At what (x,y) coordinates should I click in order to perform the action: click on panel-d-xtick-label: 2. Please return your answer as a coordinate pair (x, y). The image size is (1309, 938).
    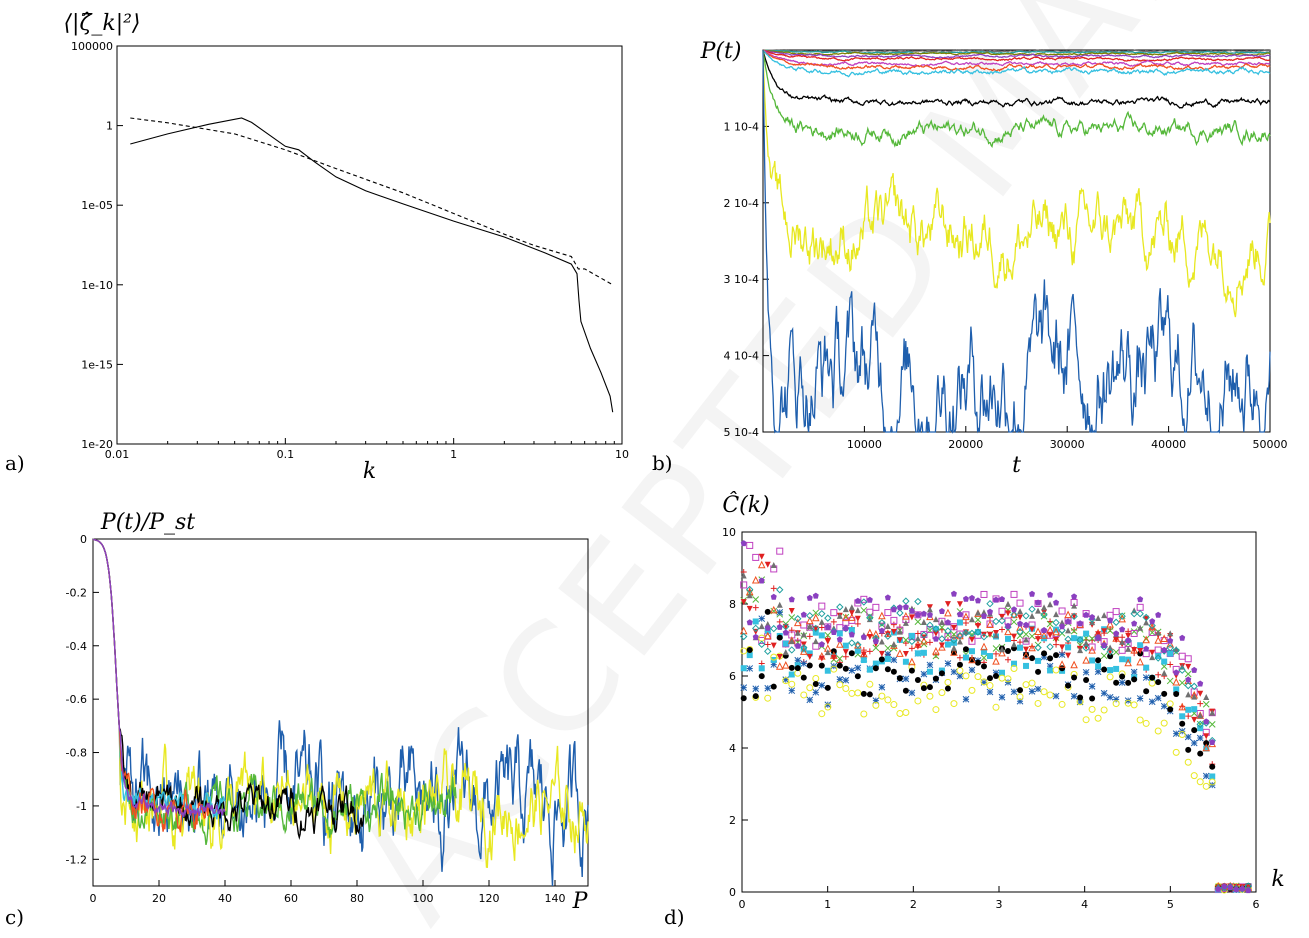
    Looking at the image, I should click on (913, 904).